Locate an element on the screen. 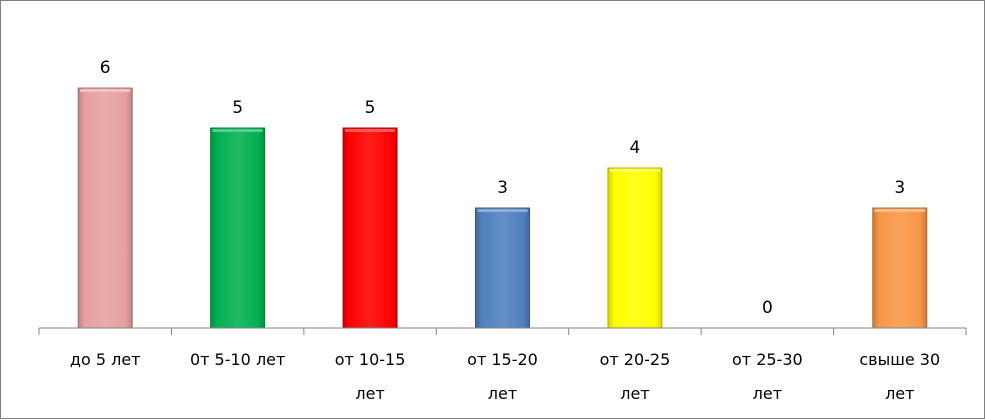 This screenshot has width=985, height=420. x-tick-label: свыше 30 is located at coordinates (899, 359).